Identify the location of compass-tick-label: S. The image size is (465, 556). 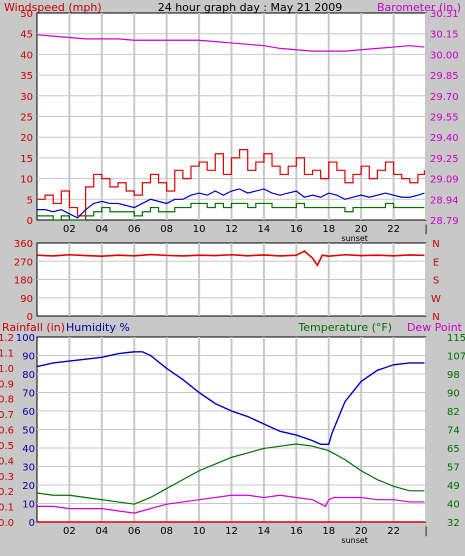
(436, 281).